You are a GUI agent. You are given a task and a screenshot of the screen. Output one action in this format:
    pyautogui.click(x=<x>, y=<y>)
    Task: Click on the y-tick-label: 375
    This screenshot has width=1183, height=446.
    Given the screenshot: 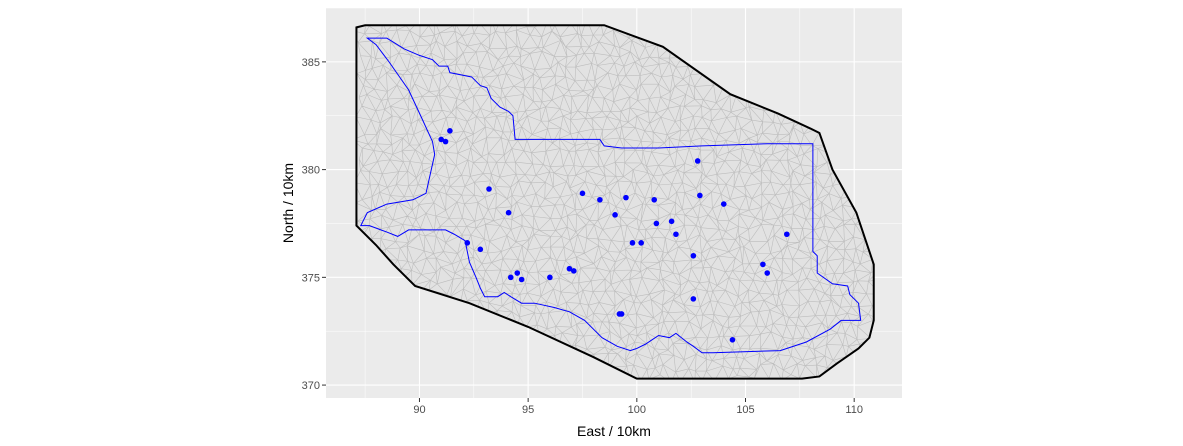 What is the action you would take?
    pyautogui.click(x=311, y=278)
    